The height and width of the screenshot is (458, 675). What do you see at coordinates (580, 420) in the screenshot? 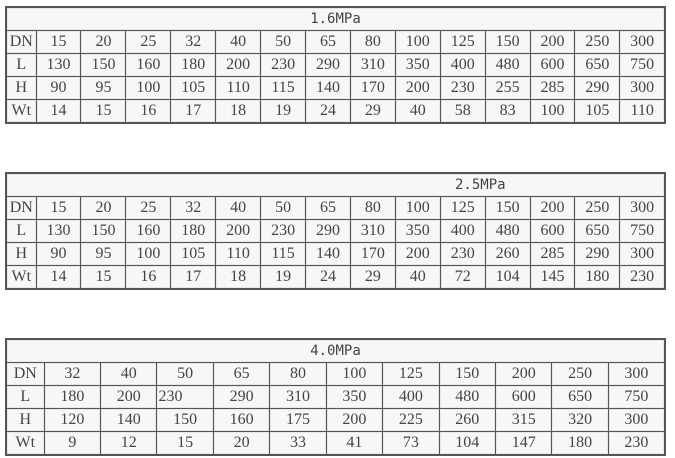
I see `table-cell: 320` at bounding box center [580, 420].